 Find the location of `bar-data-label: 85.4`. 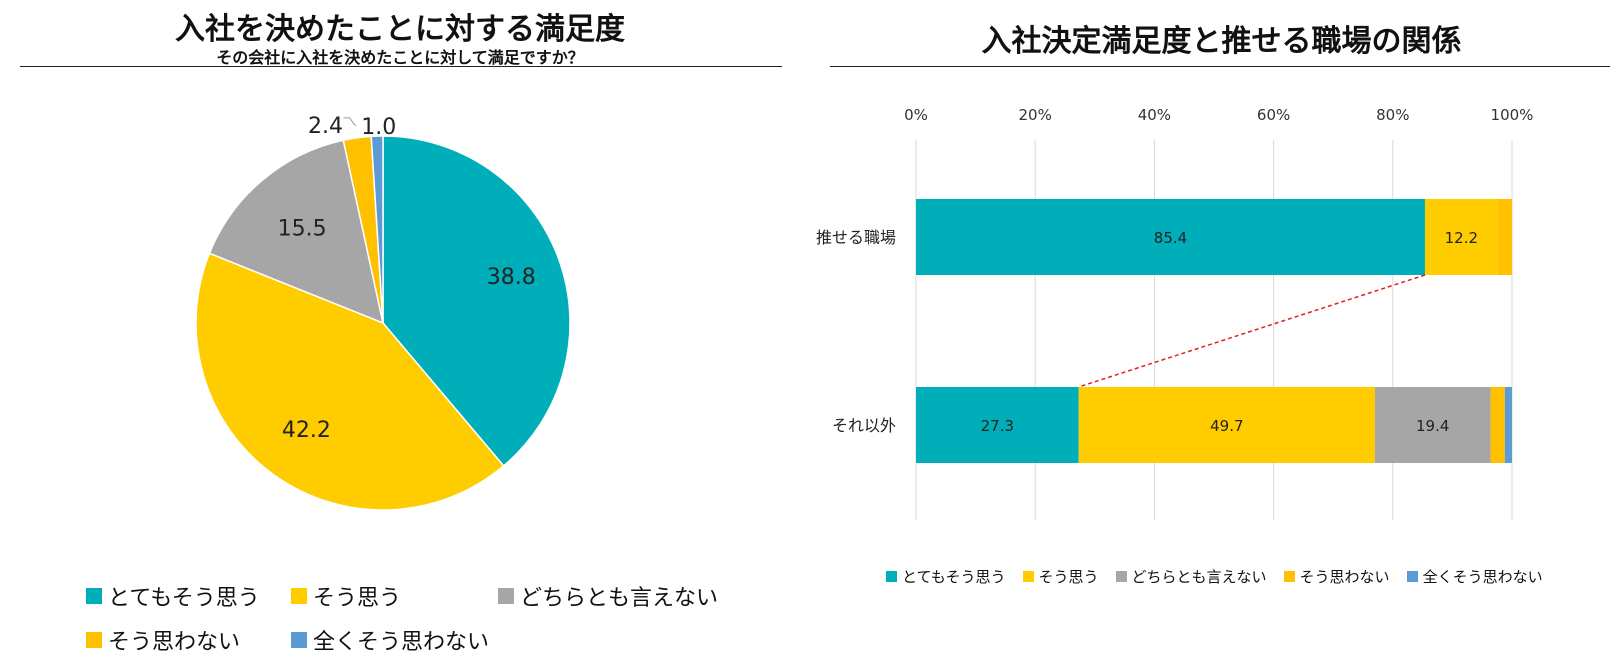

bar-data-label: 85.4 is located at coordinates (1170, 238).